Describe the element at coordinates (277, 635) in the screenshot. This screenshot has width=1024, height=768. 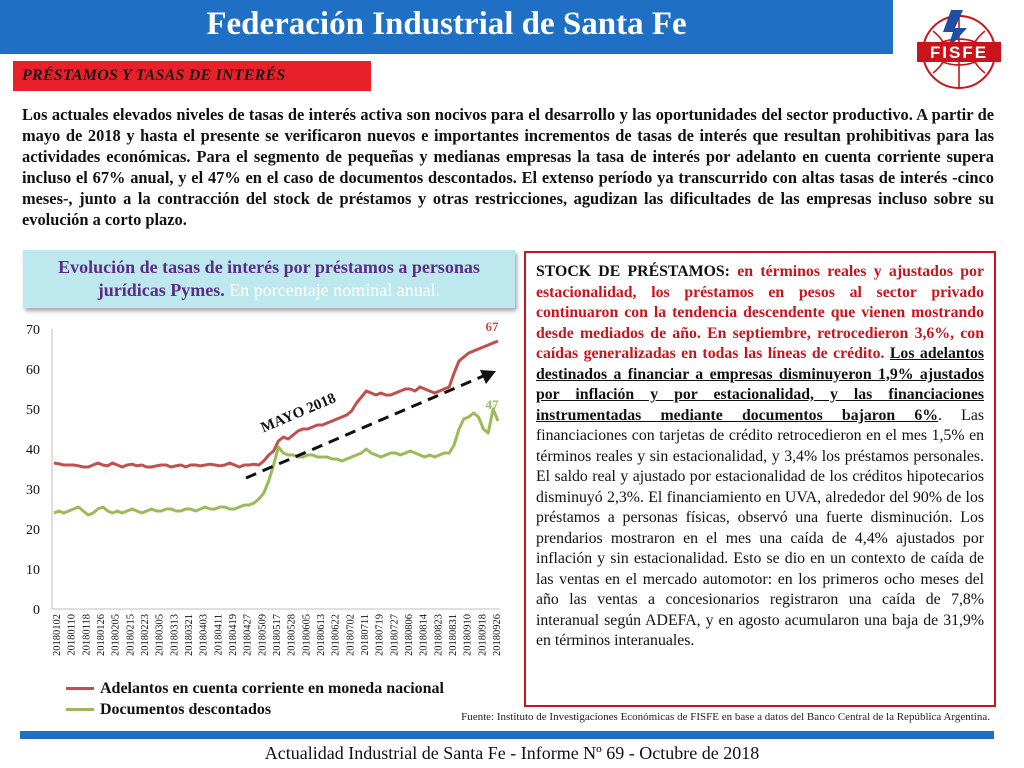
I see `x-tick-label: 20180517` at that location.